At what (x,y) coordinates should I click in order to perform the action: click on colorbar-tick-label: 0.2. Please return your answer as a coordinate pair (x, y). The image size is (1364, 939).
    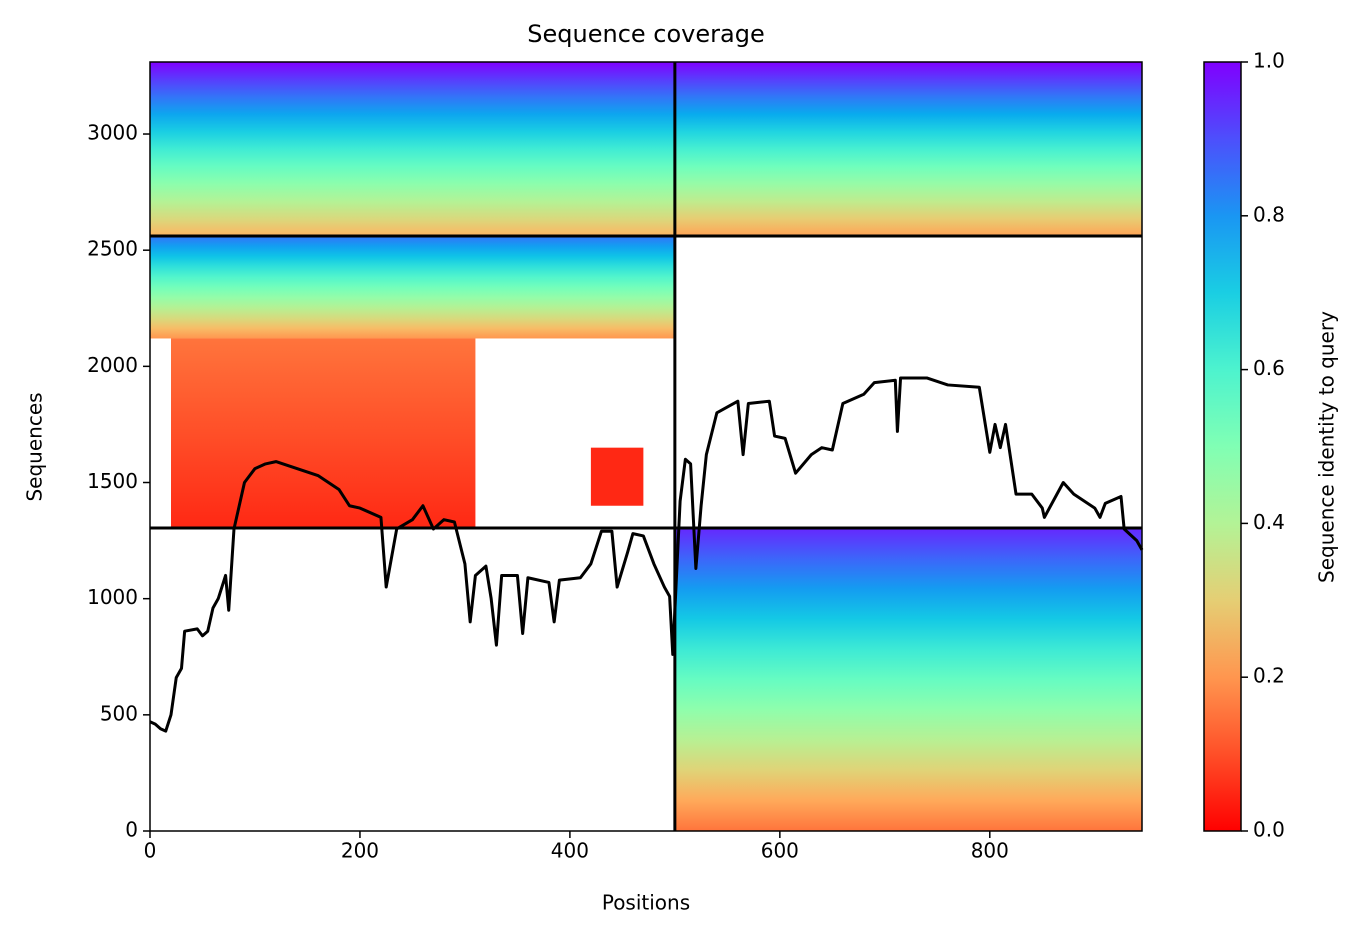
    Looking at the image, I should click on (1269, 676).